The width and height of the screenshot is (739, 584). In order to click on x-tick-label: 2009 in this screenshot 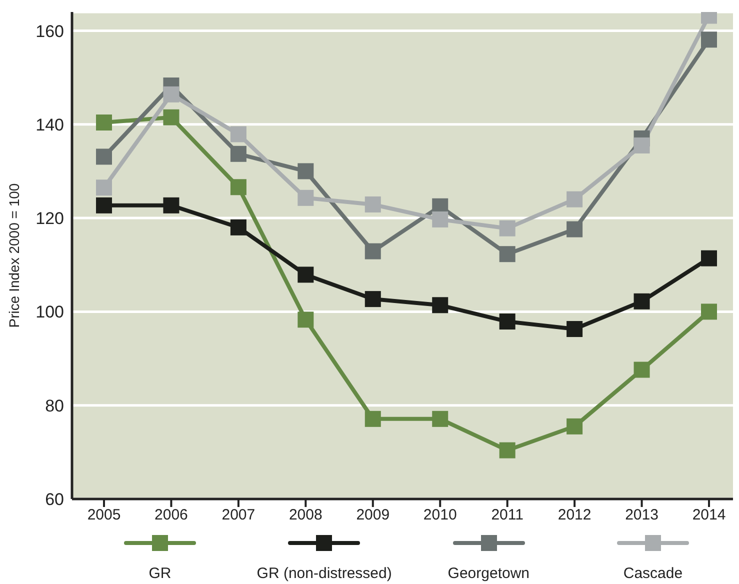, I will do `click(373, 515)`.